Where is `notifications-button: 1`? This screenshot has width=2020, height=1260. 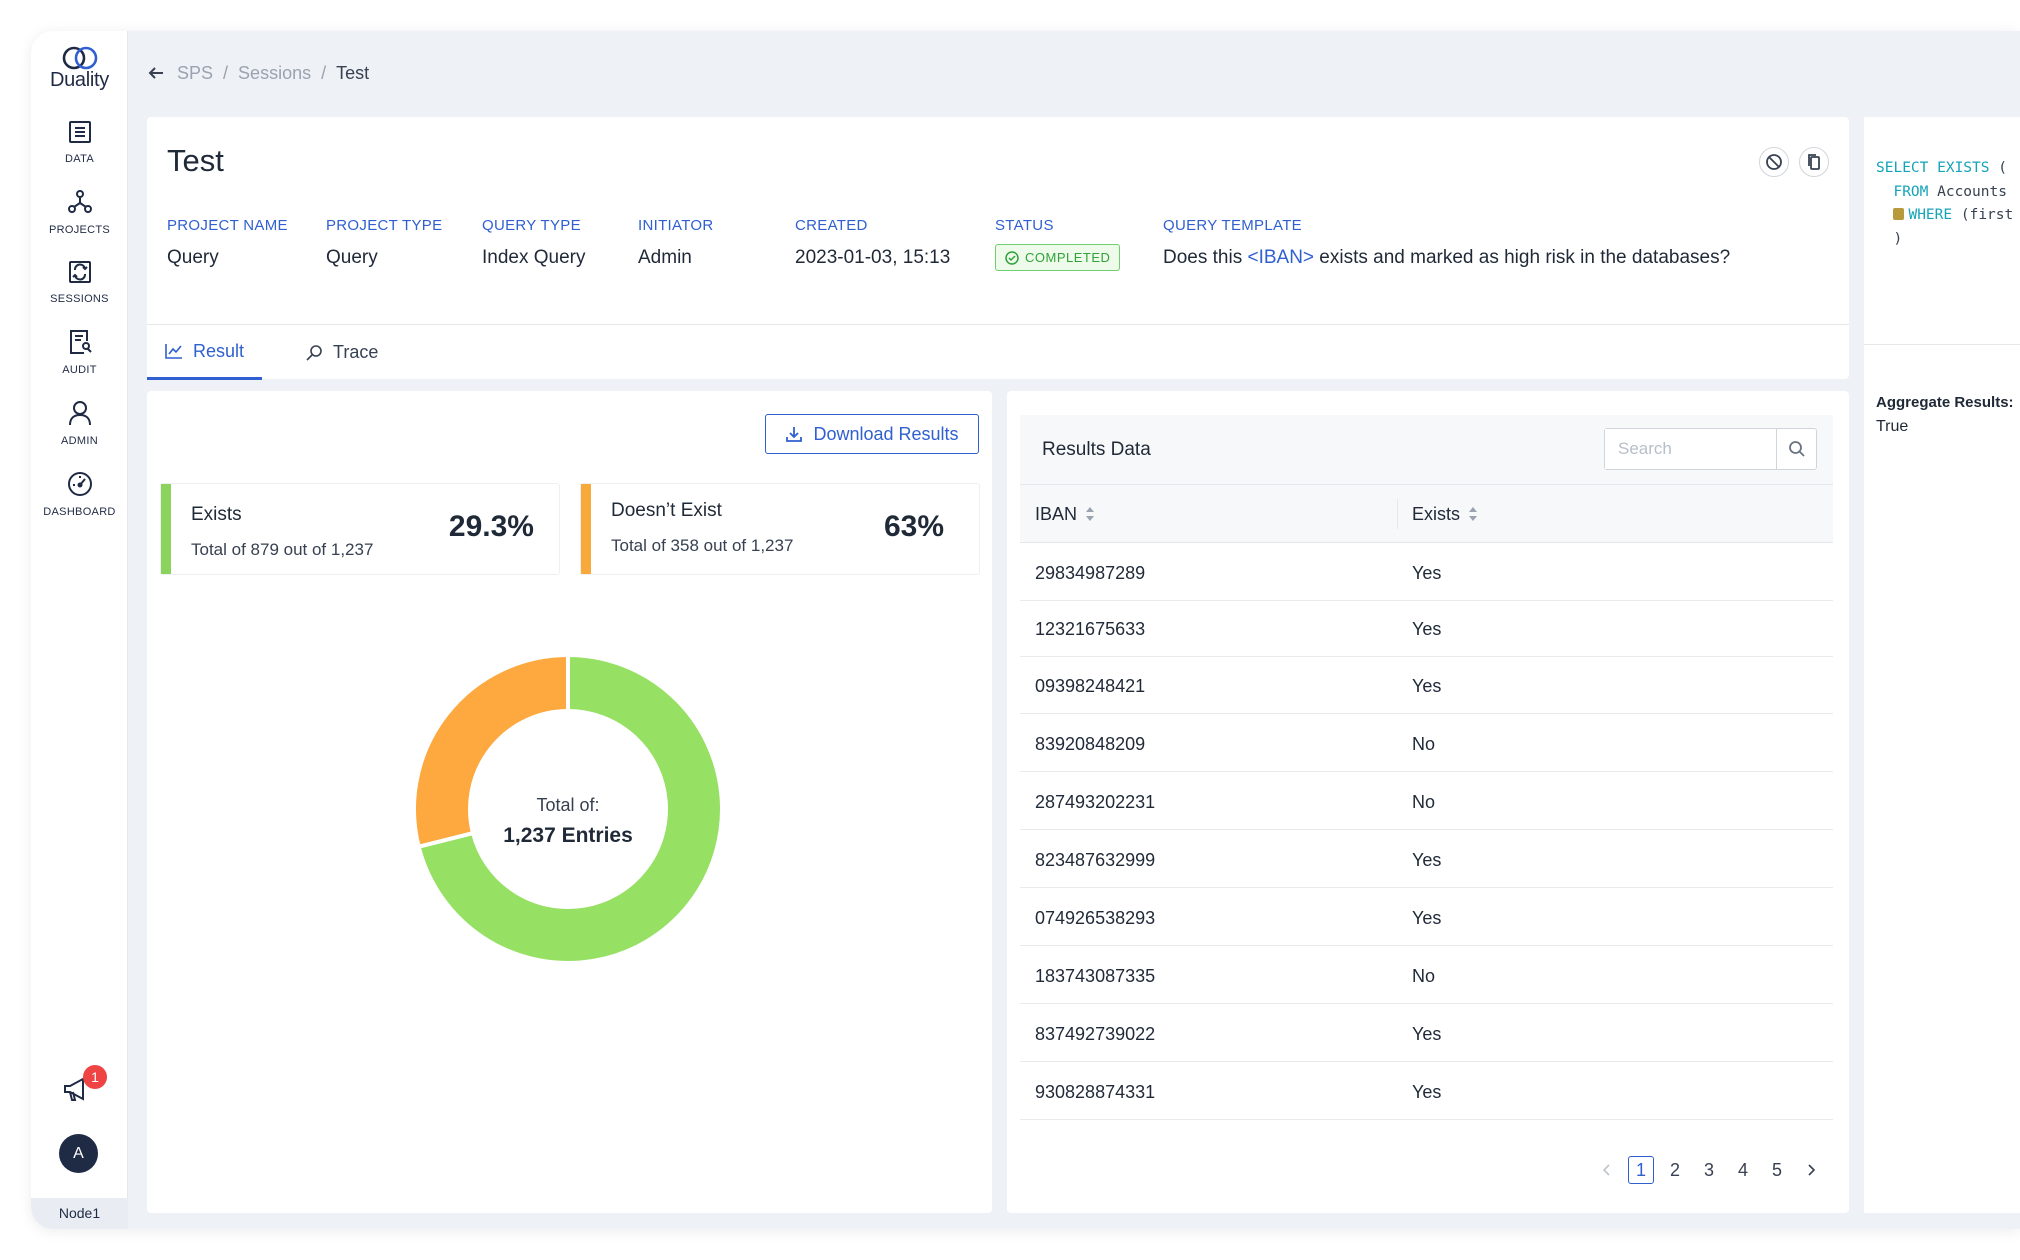 notifications-button: 1 is located at coordinates (84, 1087).